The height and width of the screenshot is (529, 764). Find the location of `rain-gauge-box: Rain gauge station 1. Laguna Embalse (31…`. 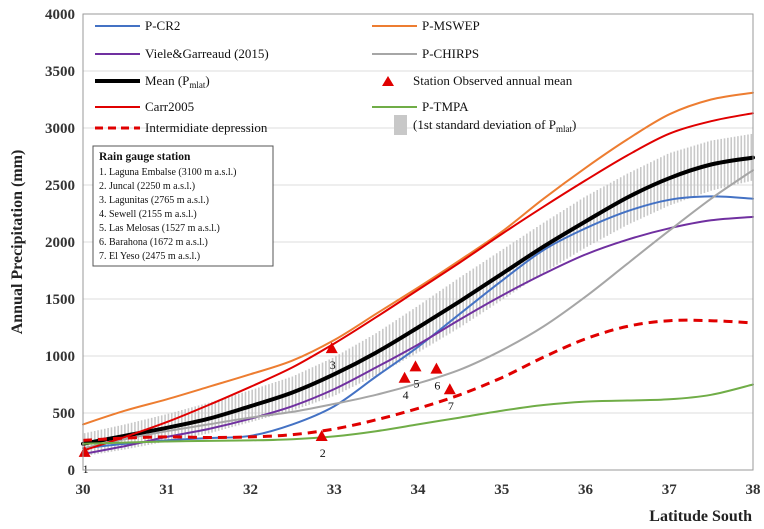

rain-gauge-box: Rain gauge station 1. Laguna Embalse (31… is located at coordinates (183, 206).